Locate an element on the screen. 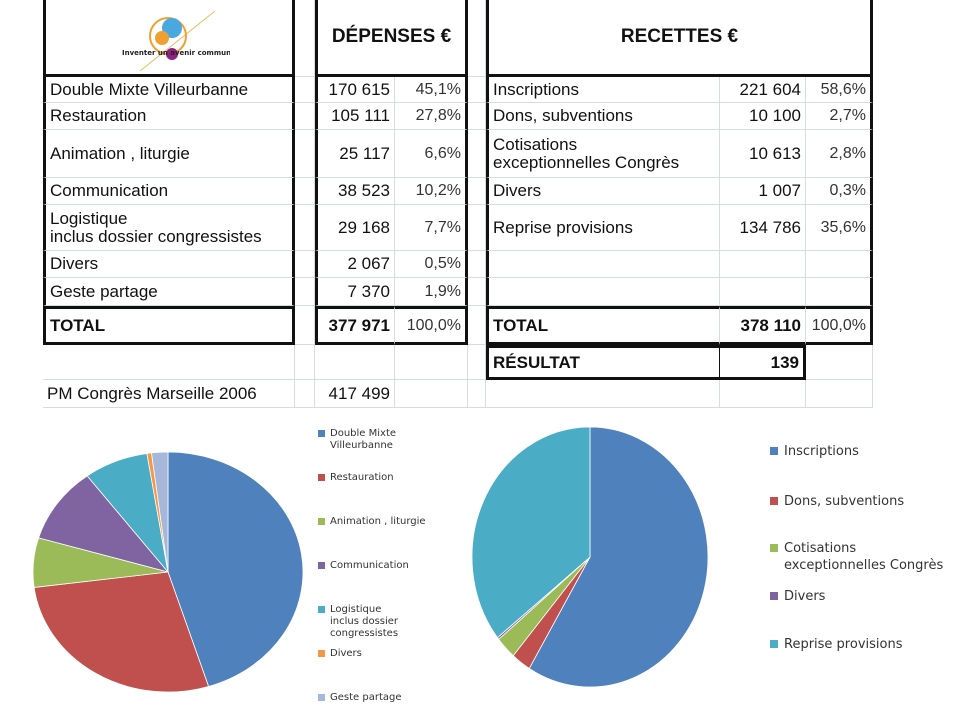  legend-item: Dons, subventions is located at coordinates (837, 501).